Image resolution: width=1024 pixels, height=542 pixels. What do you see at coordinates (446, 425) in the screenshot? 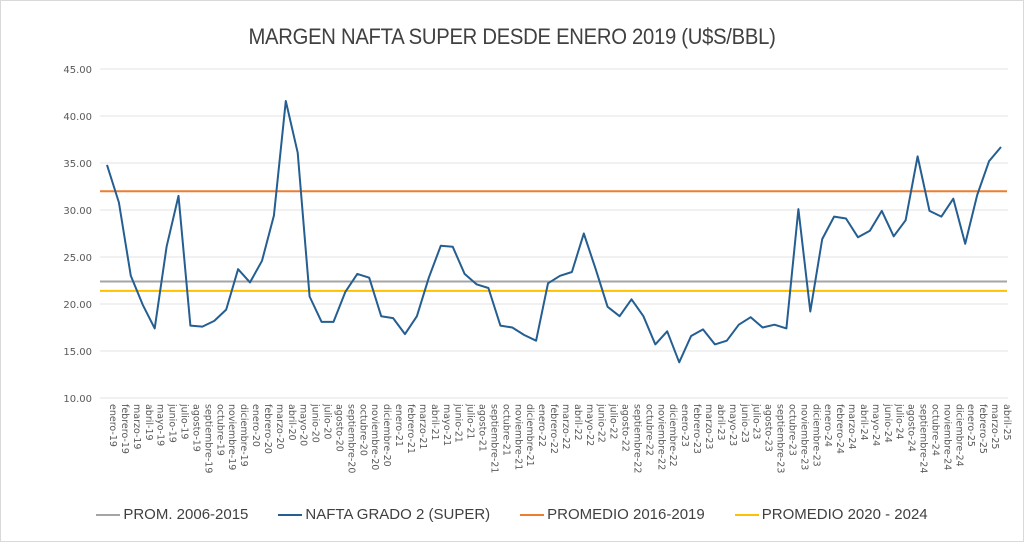
I see `x-tick-label: mayo-21` at bounding box center [446, 425].